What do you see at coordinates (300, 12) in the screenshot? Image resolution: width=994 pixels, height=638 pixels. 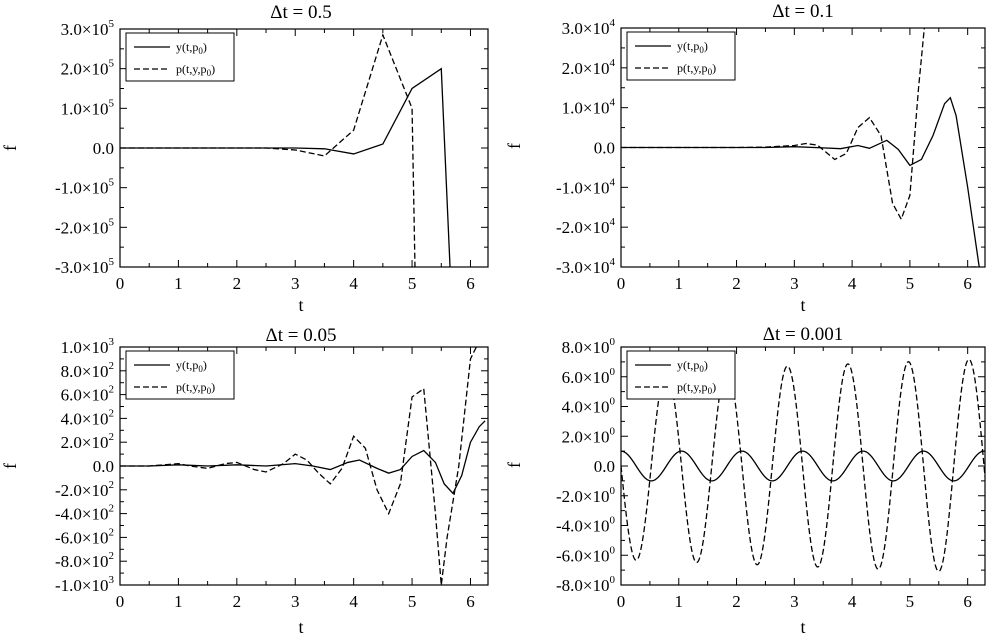 I see `panel-title: Δt = 0.5` at bounding box center [300, 12].